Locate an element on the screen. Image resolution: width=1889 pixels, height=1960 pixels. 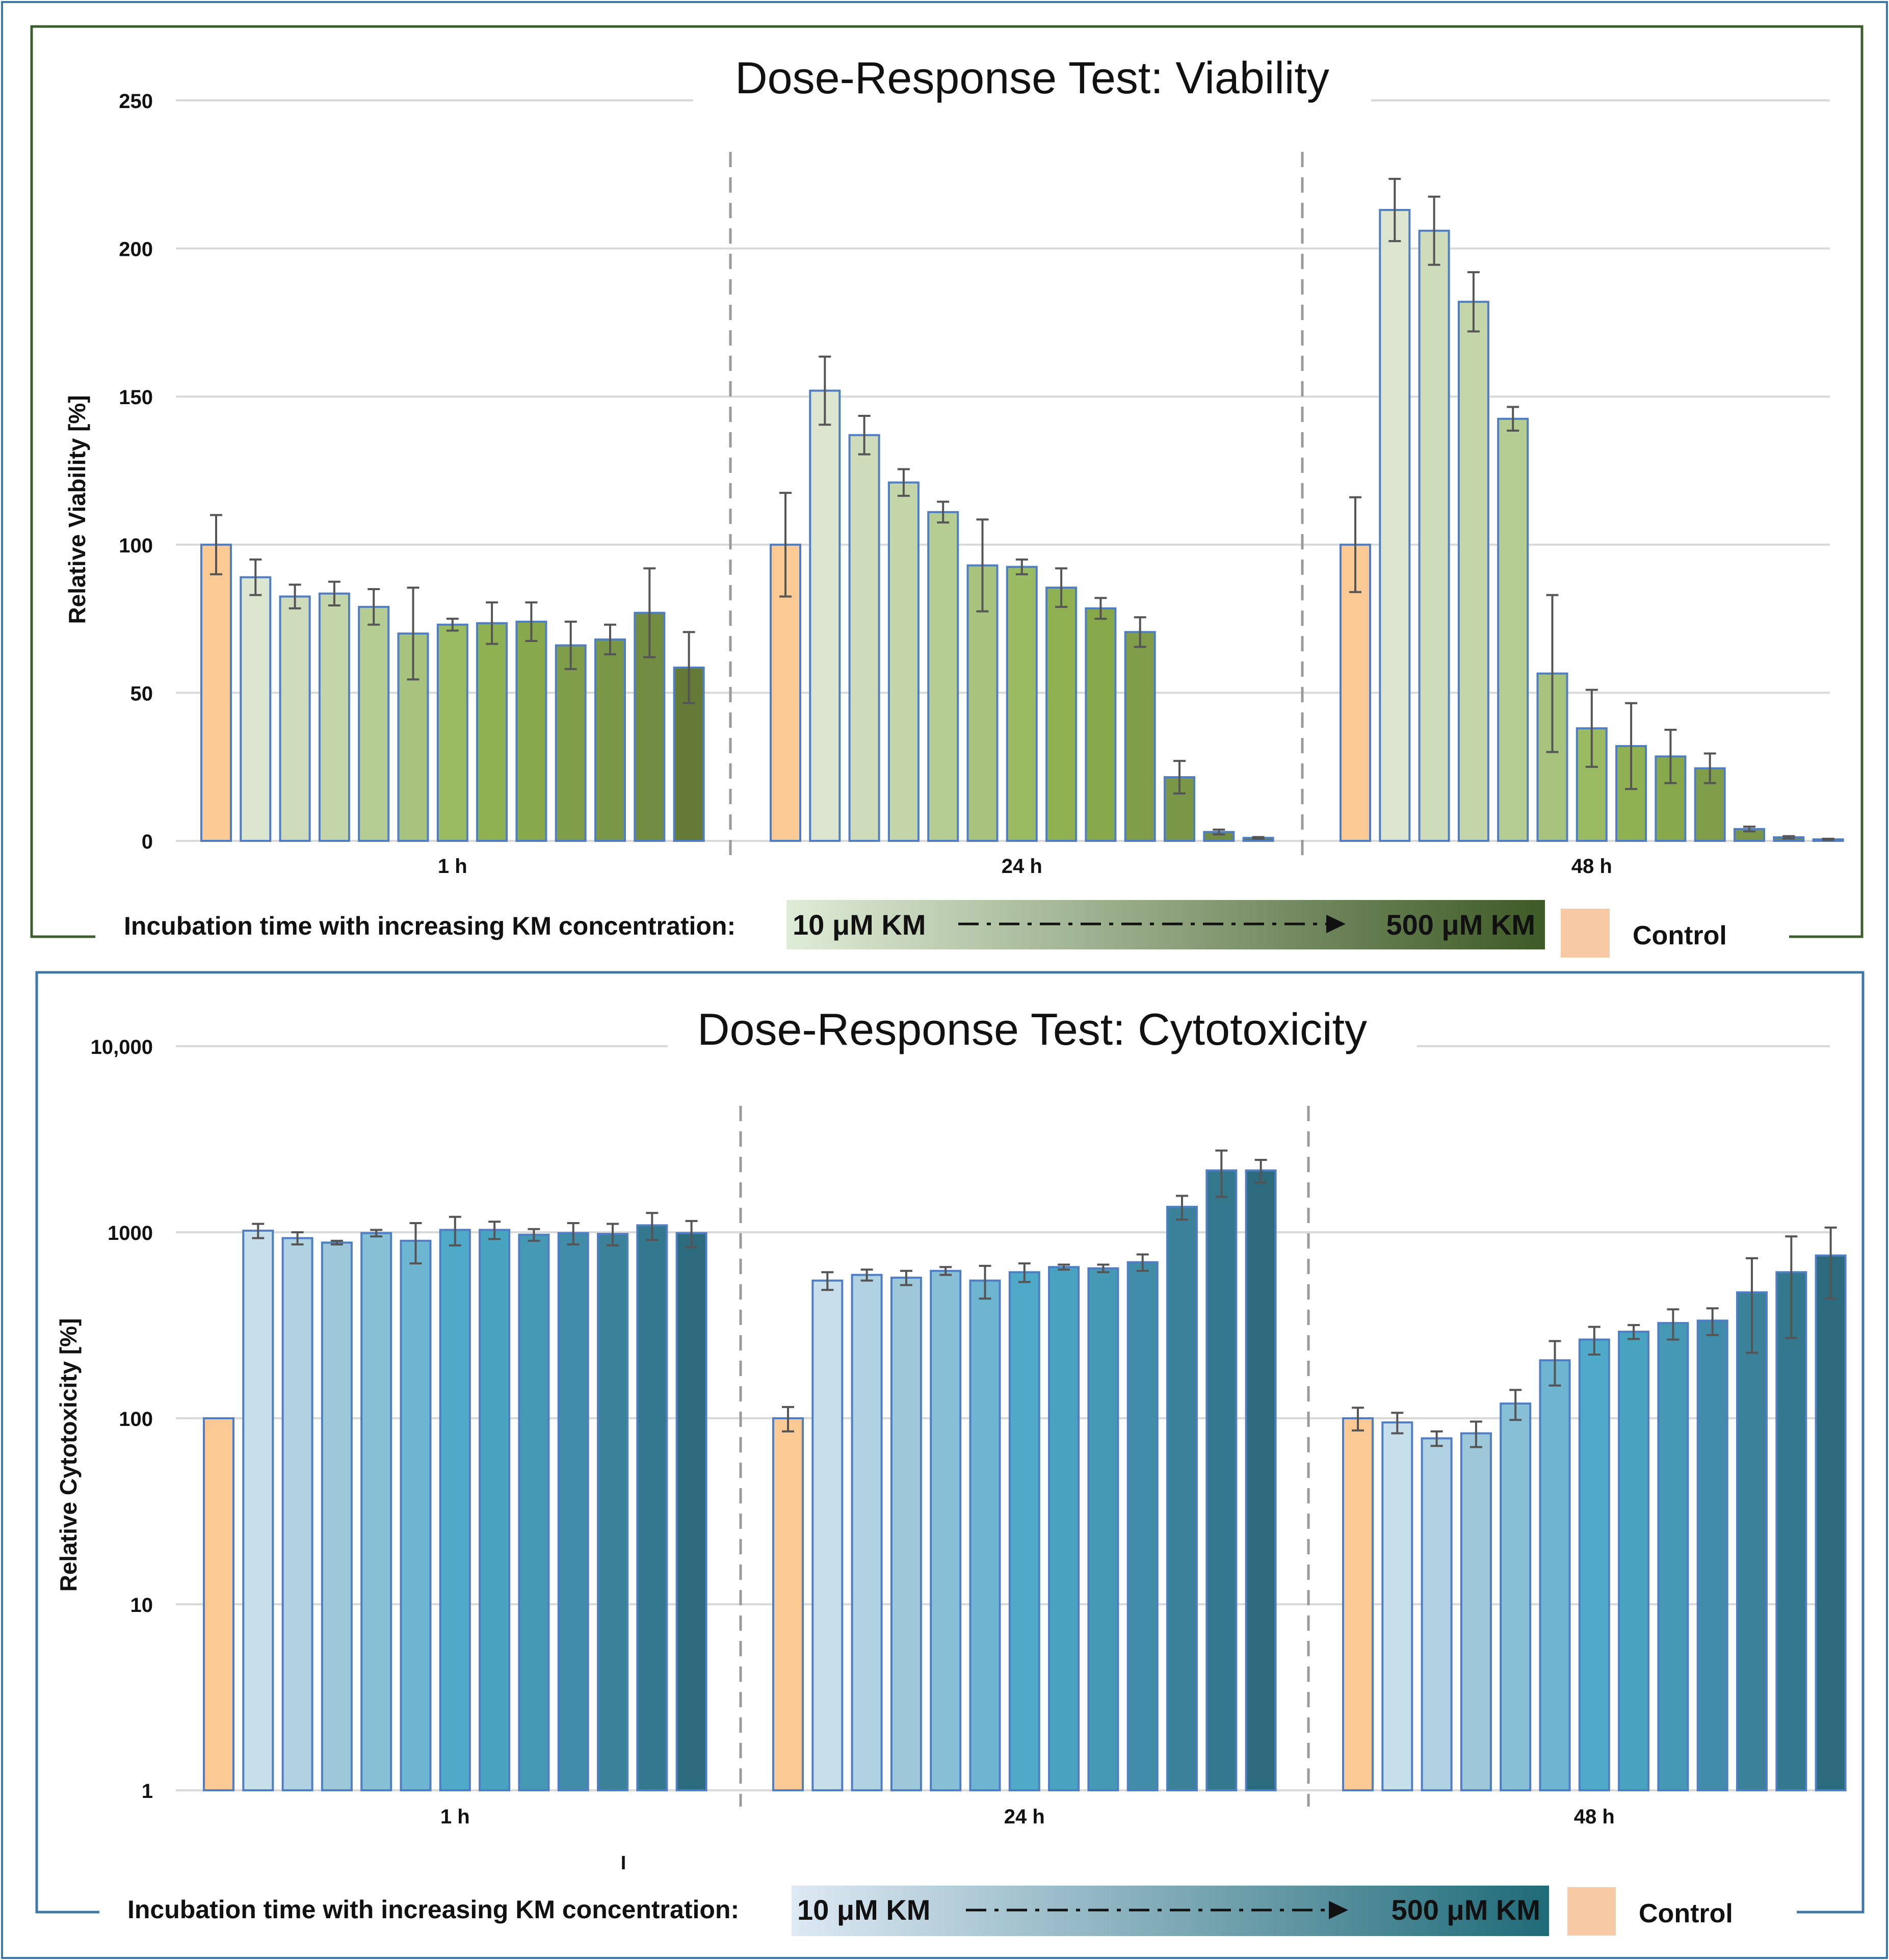
cytotoxicity-error-bars is located at coordinates (1044, 1298).